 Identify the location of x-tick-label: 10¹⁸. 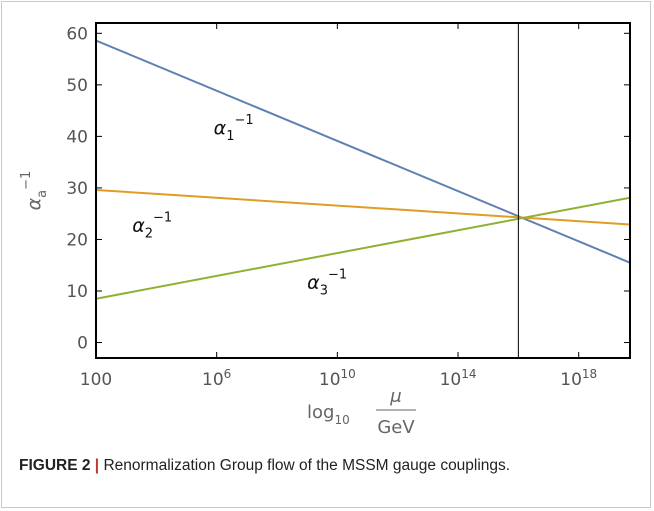
(578, 378).